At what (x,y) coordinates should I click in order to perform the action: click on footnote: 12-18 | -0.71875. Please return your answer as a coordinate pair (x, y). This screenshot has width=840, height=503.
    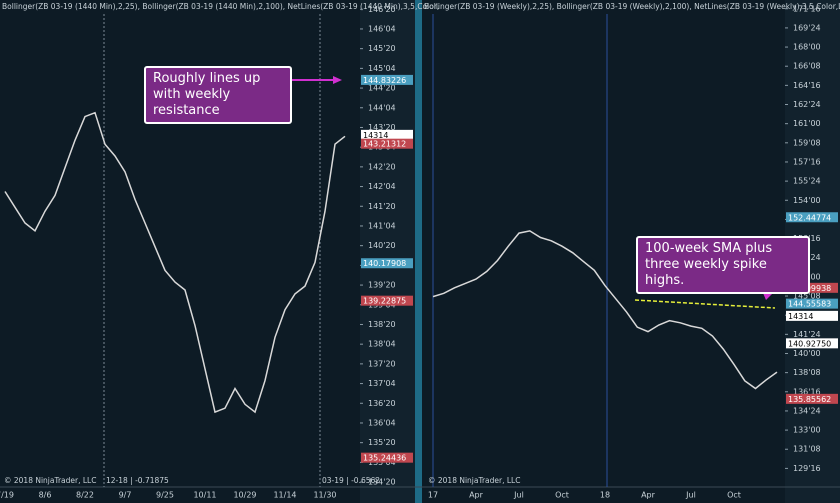
    Looking at the image, I should click on (137, 480).